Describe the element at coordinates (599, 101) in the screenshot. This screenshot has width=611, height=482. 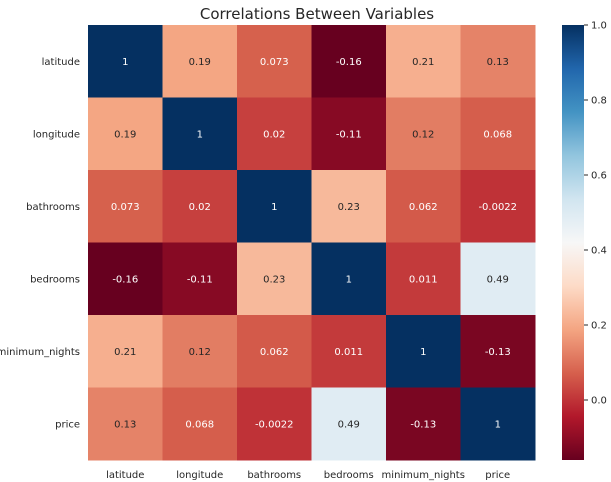
I see `colorbar-tick-label: 0.8` at that location.